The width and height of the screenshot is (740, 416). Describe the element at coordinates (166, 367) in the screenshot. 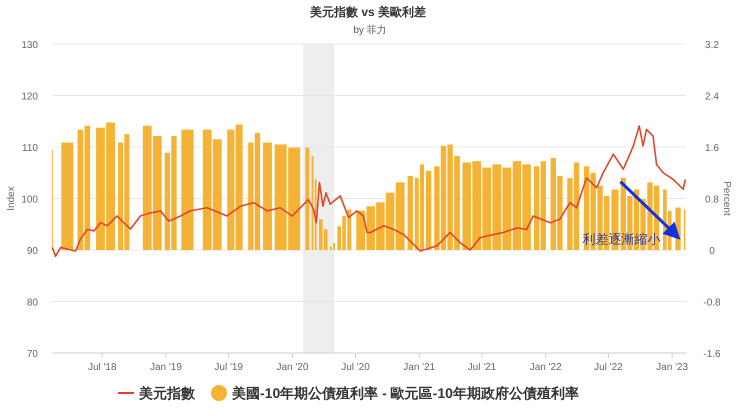

I see `x-tick-label: Jan '19` at that location.